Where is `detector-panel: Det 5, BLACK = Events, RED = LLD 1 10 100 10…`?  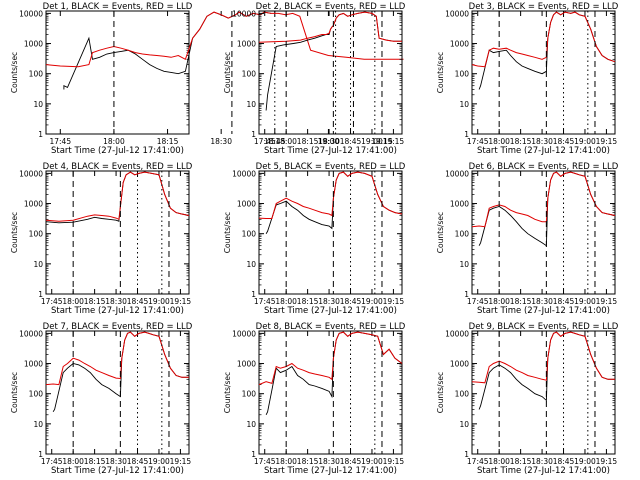 detector-panel: Det 5, BLACK = Events, RED = LLD 1 10 100 10… is located at coordinates (314, 239).